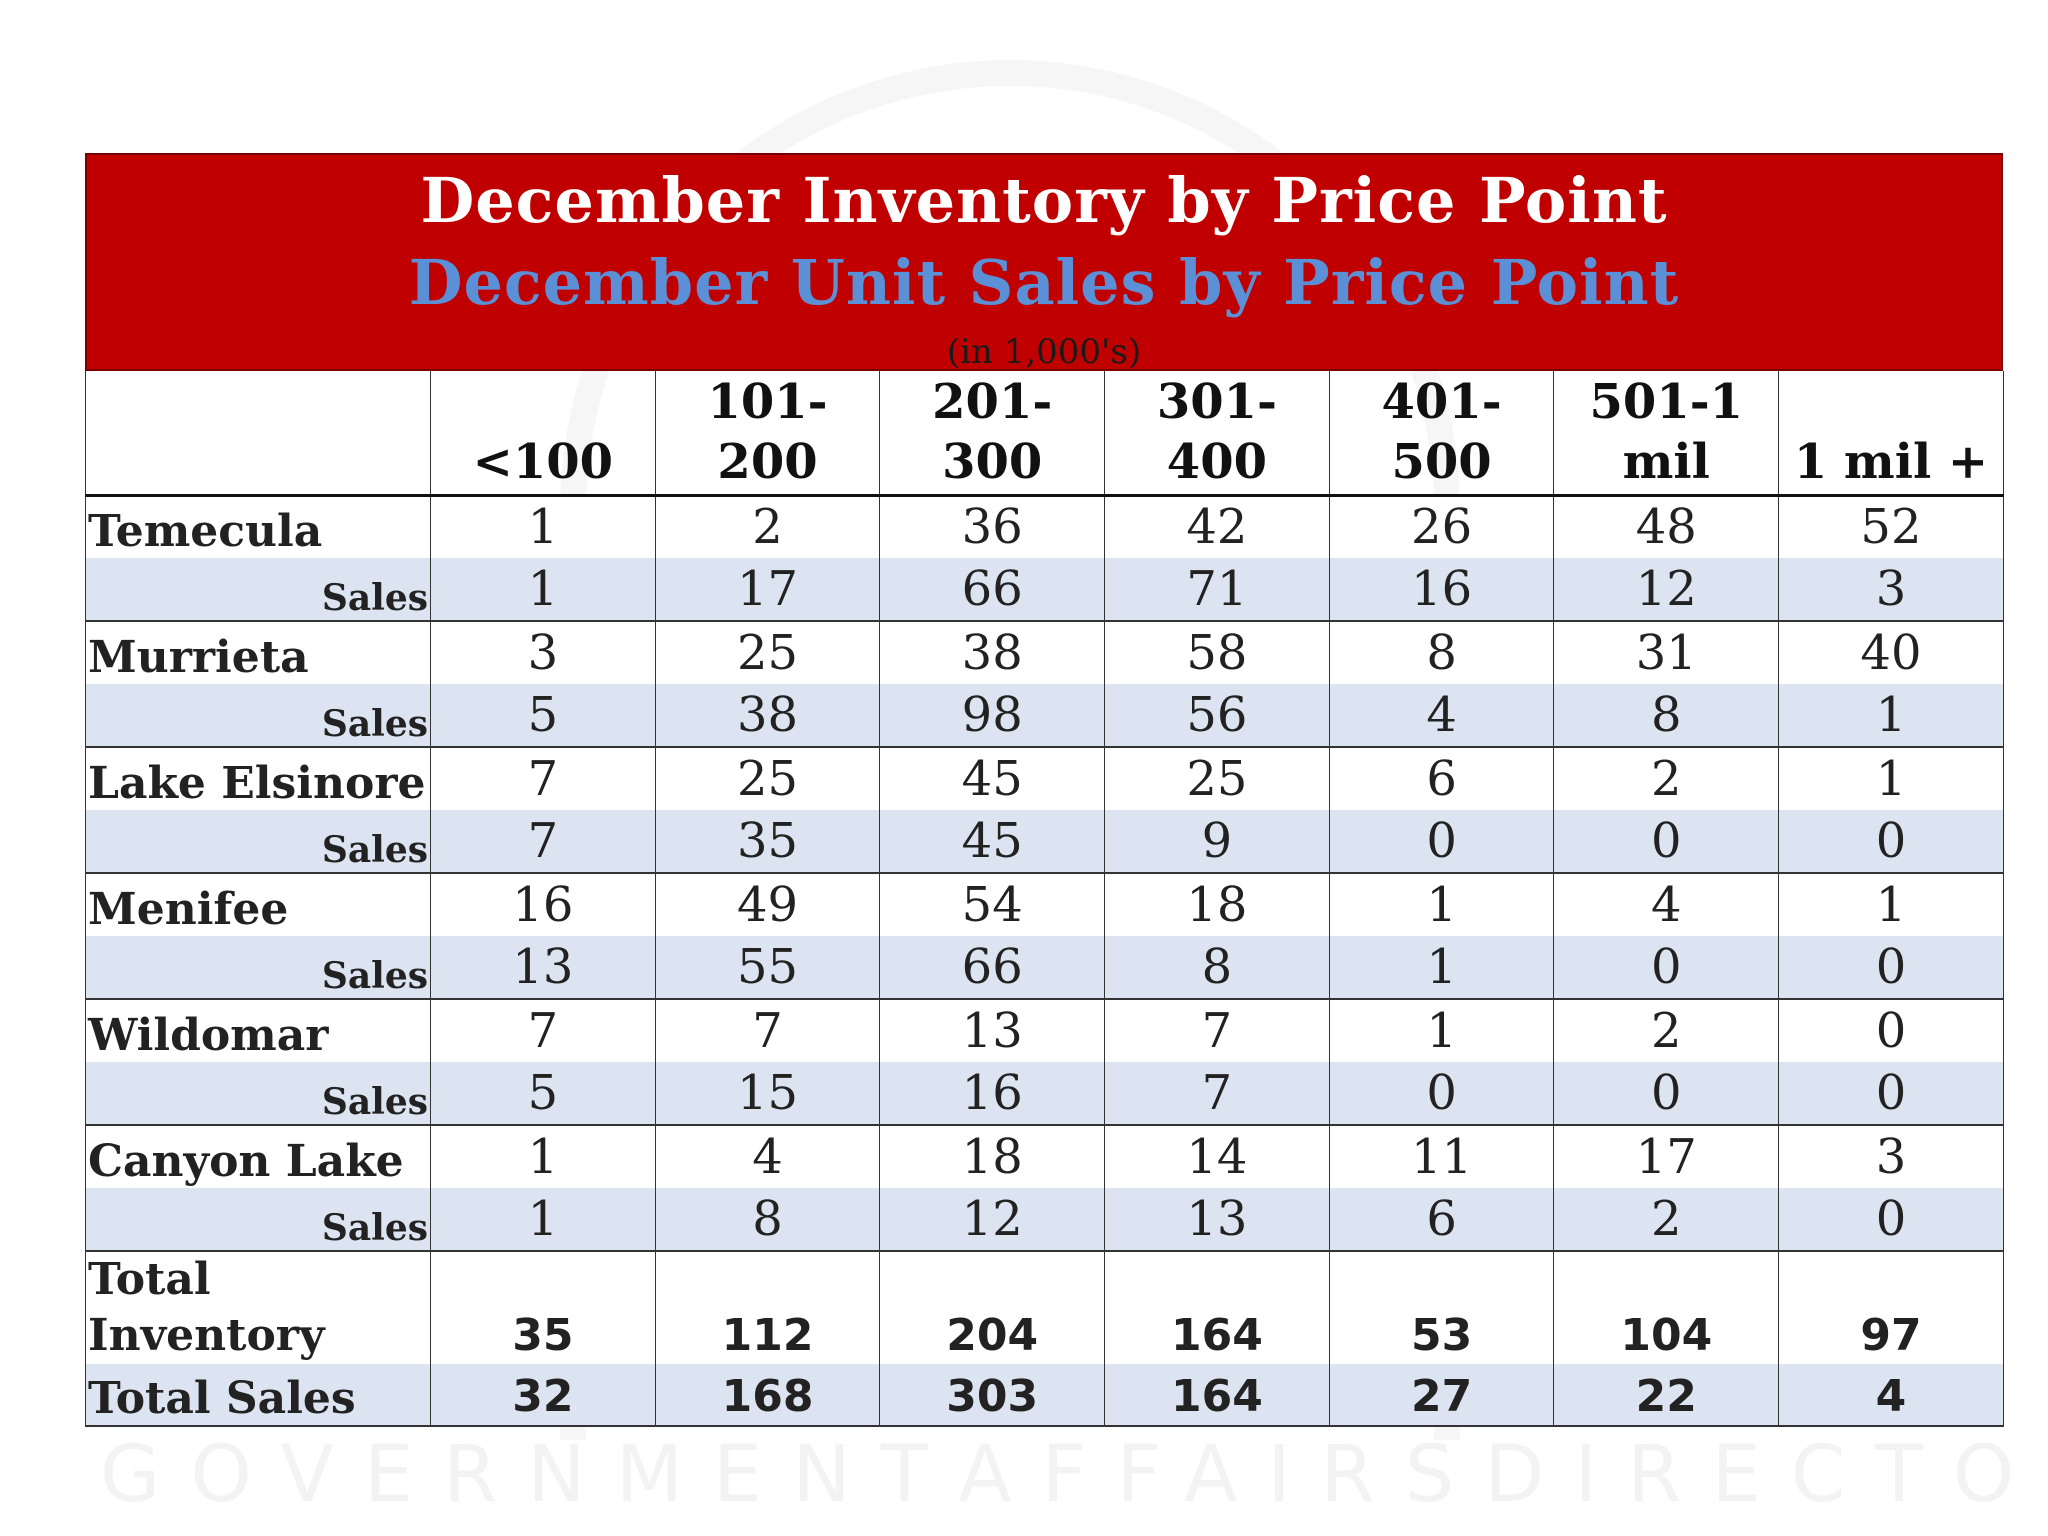 Image resolution: width=2048 pixels, height=1536 pixels. Describe the element at coordinates (1044, 716) in the screenshot. I see `sales-row: Sales 5 38 98 56 4 8 1` at that location.